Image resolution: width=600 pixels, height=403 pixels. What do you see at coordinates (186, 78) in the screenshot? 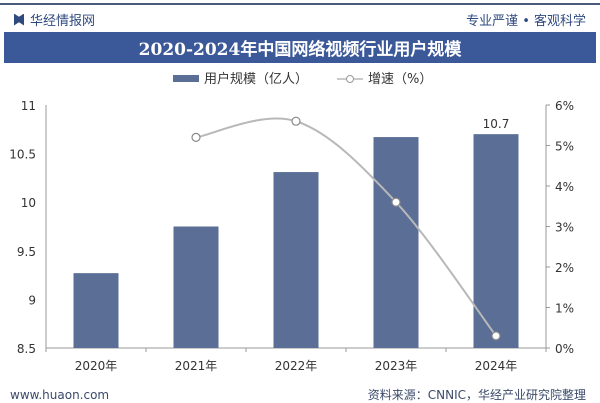
I see `legend-bar-swatch` at bounding box center [186, 78].